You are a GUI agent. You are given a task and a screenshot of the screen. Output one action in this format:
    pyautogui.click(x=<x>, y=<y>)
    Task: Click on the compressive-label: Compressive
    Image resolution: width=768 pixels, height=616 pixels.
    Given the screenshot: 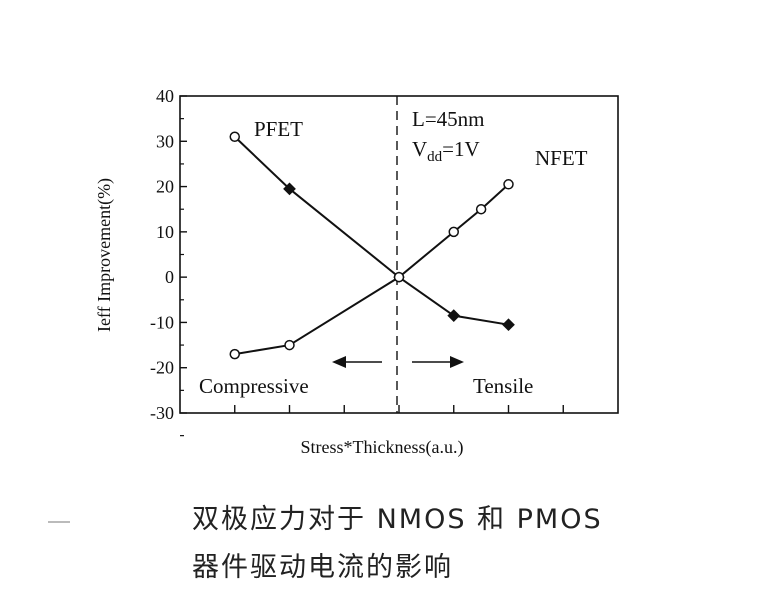 What is the action you would take?
    pyautogui.click(x=254, y=386)
    